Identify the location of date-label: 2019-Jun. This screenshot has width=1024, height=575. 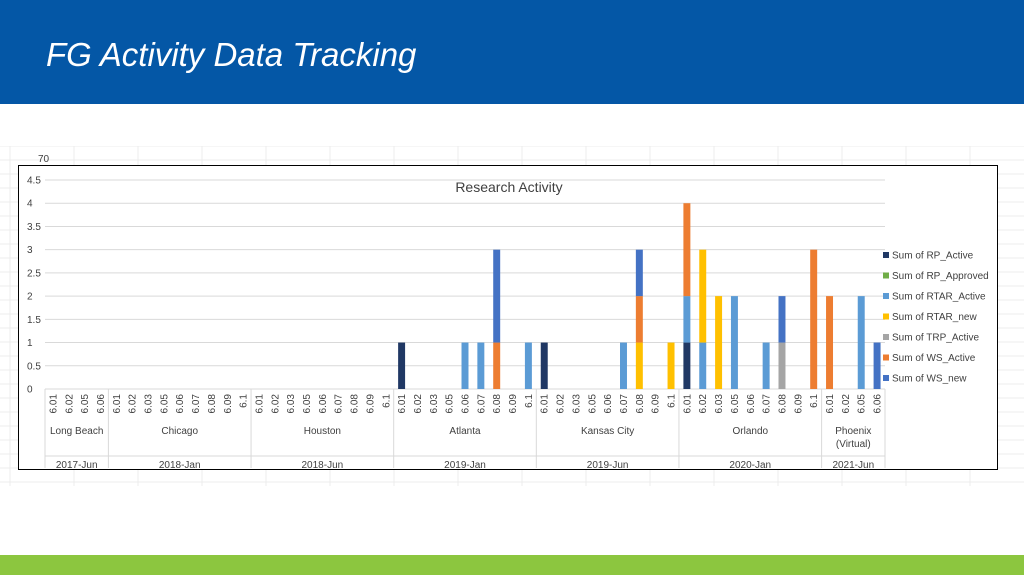
(608, 465).